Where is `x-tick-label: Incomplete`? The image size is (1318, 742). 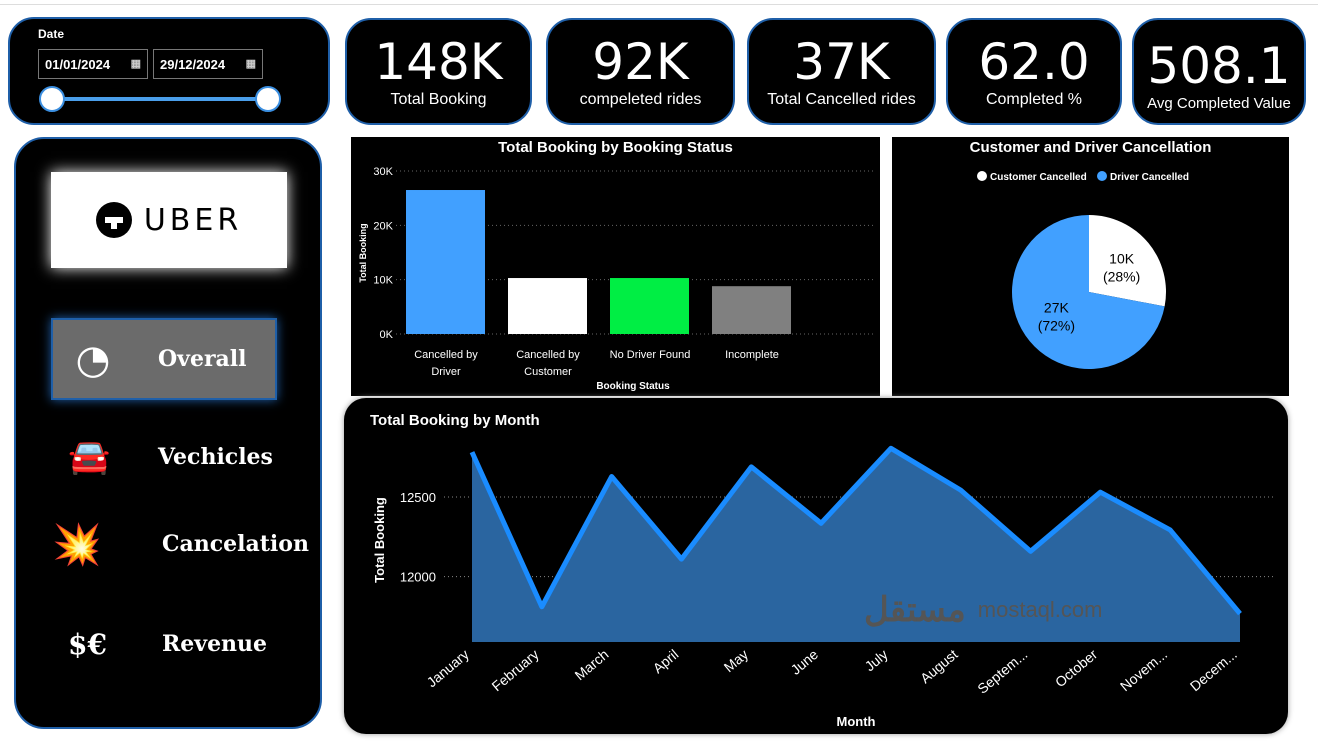 x-tick-label: Incomplete is located at coordinates (752, 355).